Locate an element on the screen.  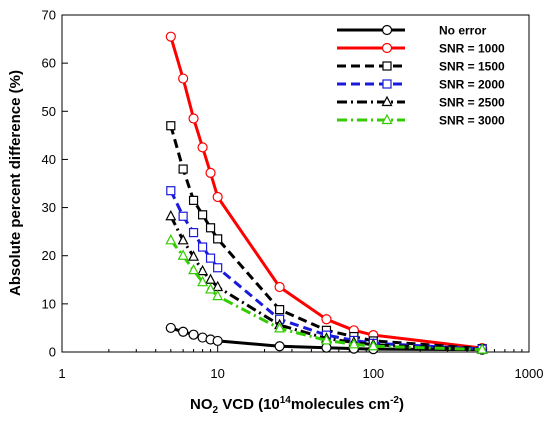
x-tick-label: 100 is located at coordinates (373, 373).